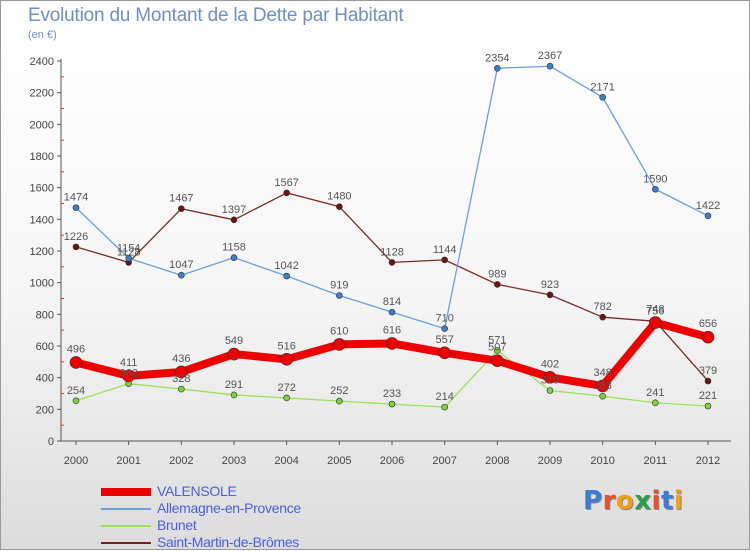  What do you see at coordinates (128, 374) in the screenshot?
I see `data-label: 362` at bounding box center [128, 374].